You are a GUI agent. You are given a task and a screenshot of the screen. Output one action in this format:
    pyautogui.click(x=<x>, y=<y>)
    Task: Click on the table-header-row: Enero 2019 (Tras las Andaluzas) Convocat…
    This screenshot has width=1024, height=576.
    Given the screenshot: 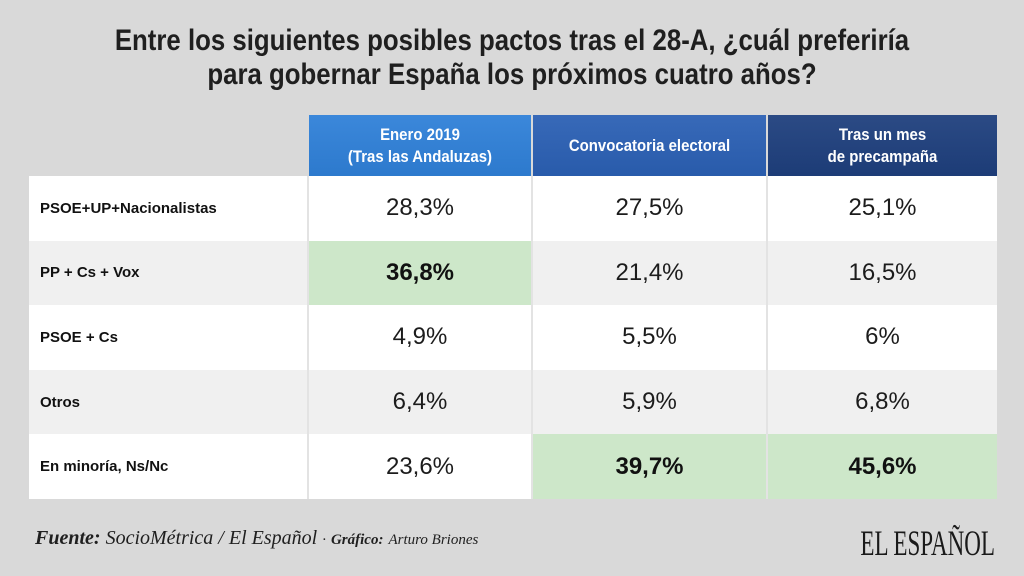 What is the action you would take?
    pyautogui.click(x=513, y=145)
    